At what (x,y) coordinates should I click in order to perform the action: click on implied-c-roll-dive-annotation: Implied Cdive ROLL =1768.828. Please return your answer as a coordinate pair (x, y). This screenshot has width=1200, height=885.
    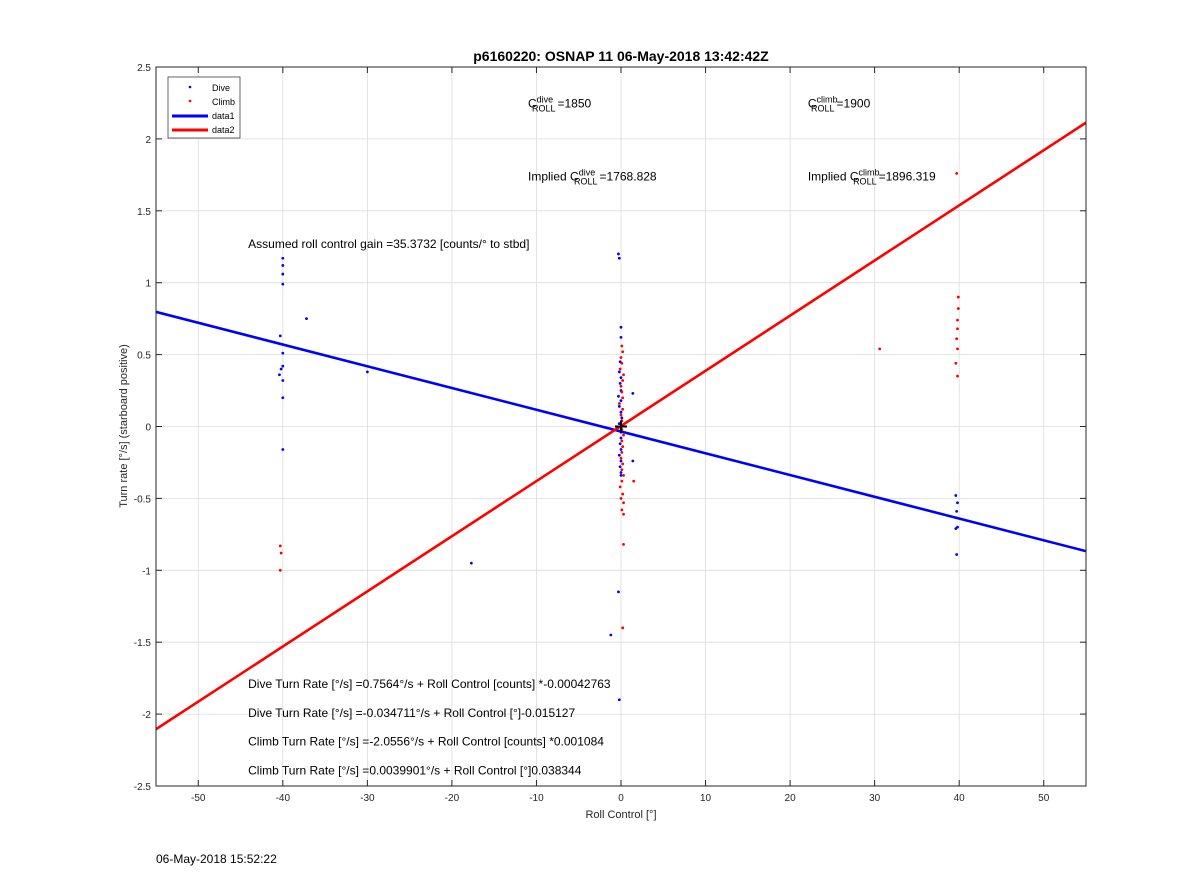
    Looking at the image, I should click on (592, 177).